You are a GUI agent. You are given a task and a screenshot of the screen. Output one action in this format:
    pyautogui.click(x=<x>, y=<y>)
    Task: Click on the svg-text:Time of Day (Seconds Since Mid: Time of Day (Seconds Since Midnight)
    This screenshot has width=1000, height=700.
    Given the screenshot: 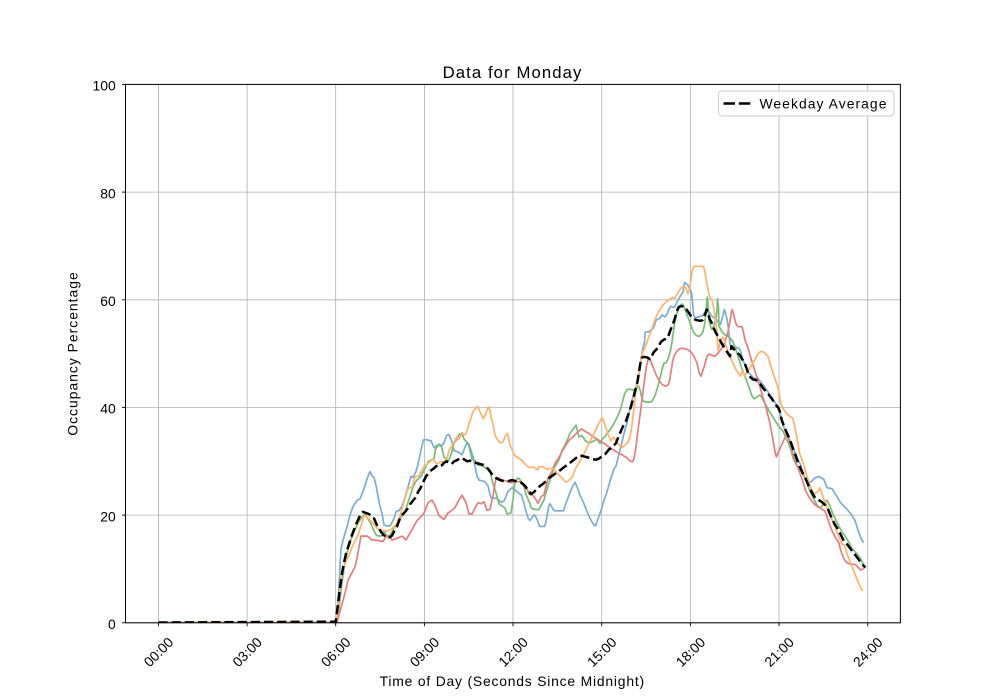 What is the action you would take?
    pyautogui.click(x=512, y=681)
    